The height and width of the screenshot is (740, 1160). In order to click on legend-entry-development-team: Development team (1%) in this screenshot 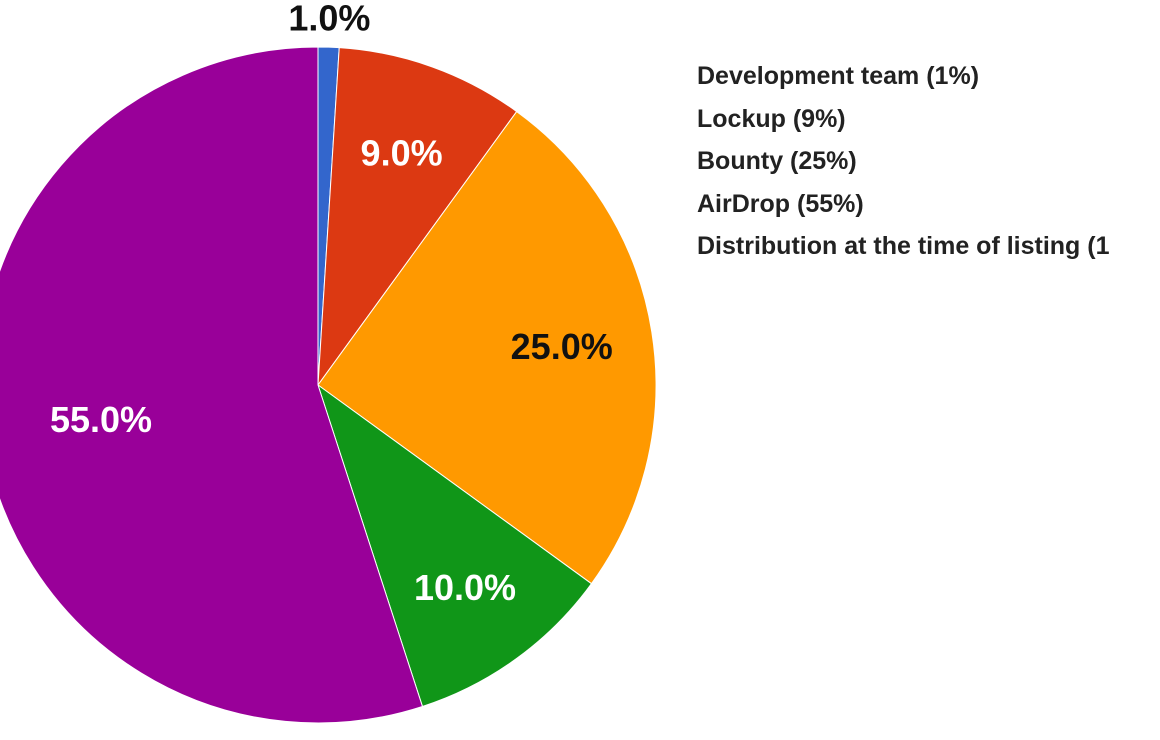, I will do `click(838, 76)`.